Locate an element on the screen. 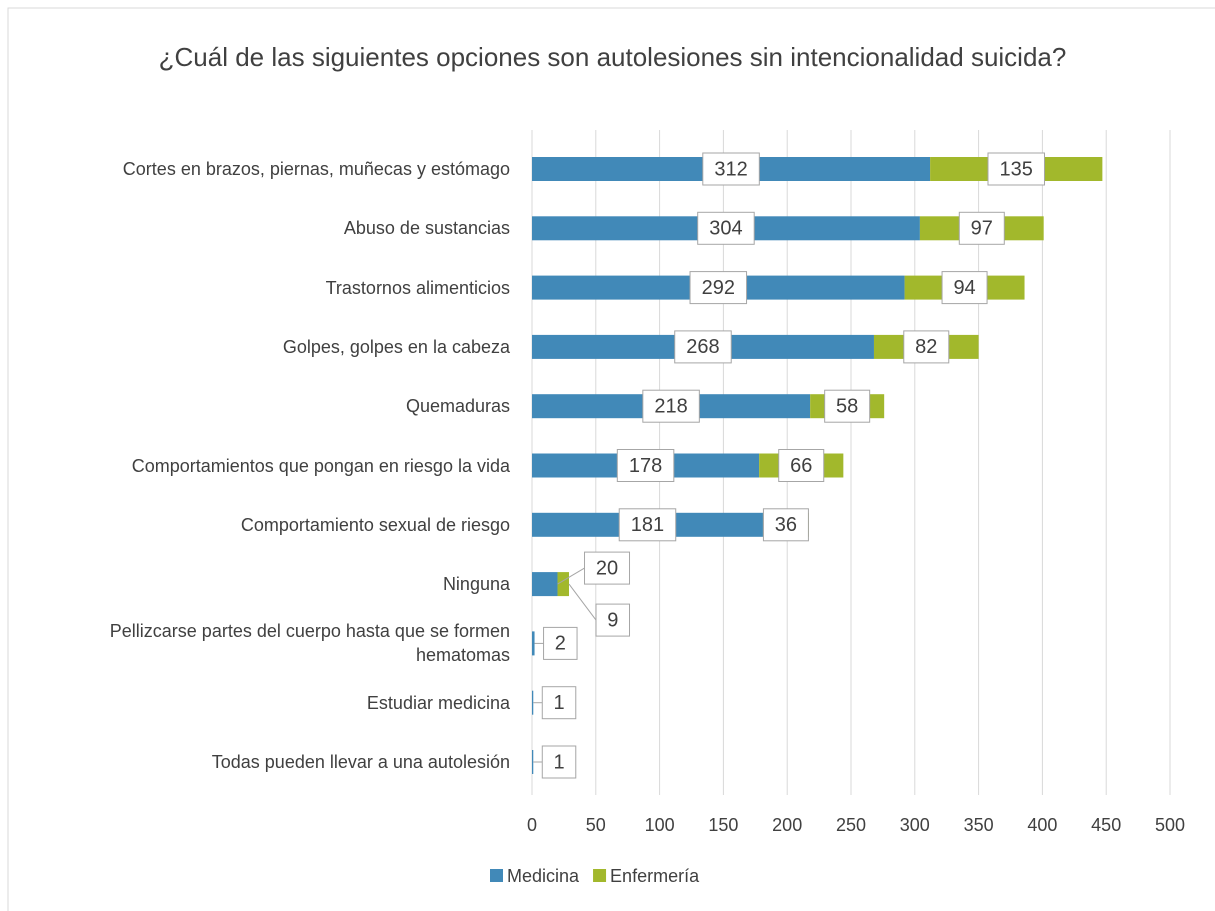 This screenshot has height=911, width=1215. y-tick-label: Estudiar medicina is located at coordinates (438, 702).